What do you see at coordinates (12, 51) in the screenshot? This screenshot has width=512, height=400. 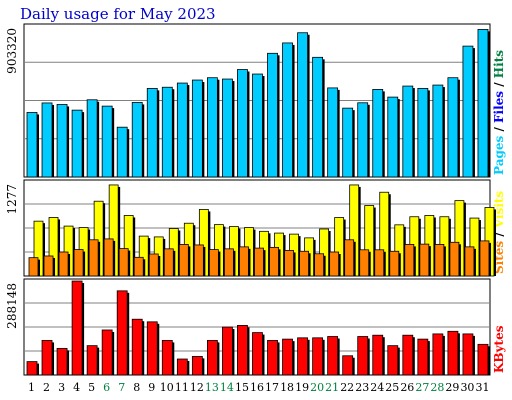 I see `top-ymax-label: 903320` at bounding box center [12, 51].